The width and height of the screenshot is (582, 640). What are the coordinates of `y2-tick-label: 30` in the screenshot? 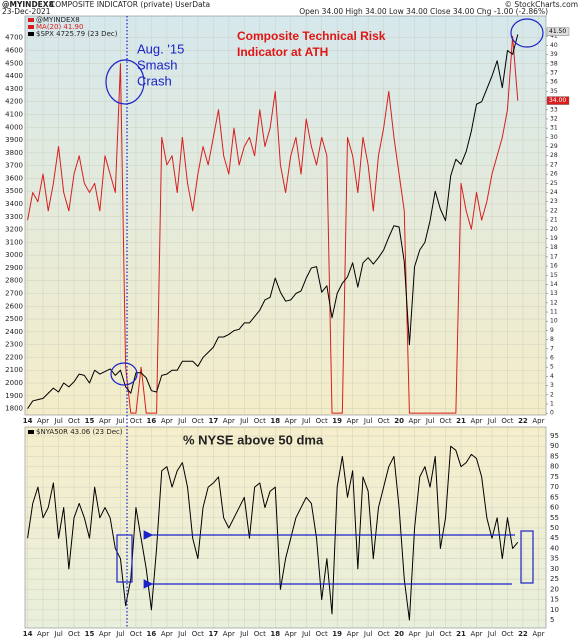 It's located at (554, 137).